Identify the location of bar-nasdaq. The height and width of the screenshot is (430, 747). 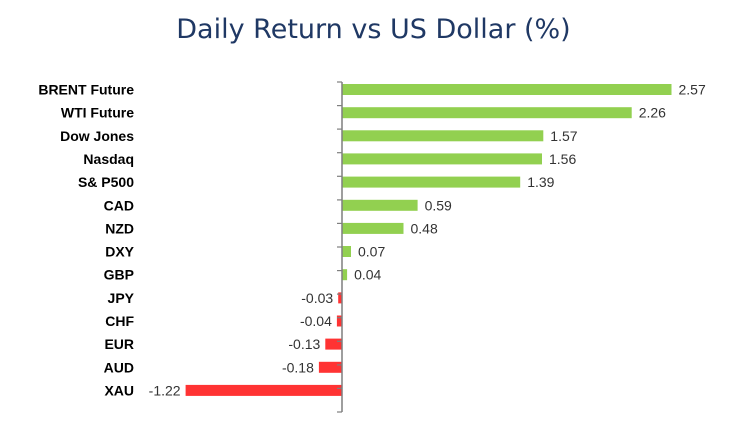
(442, 159).